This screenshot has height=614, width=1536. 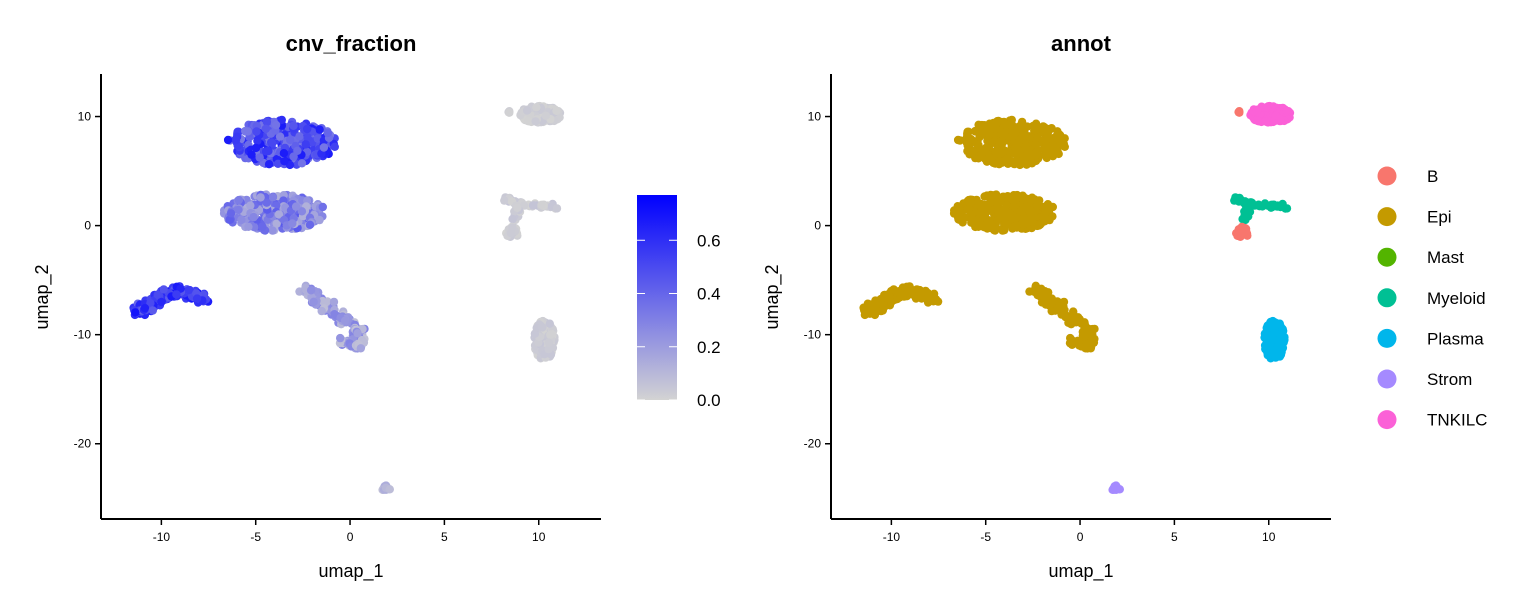 What do you see at coordinates (709, 240) in the screenshot?
I see `colorbar-tick-label: 0.6` at bounding box center [709, 240].